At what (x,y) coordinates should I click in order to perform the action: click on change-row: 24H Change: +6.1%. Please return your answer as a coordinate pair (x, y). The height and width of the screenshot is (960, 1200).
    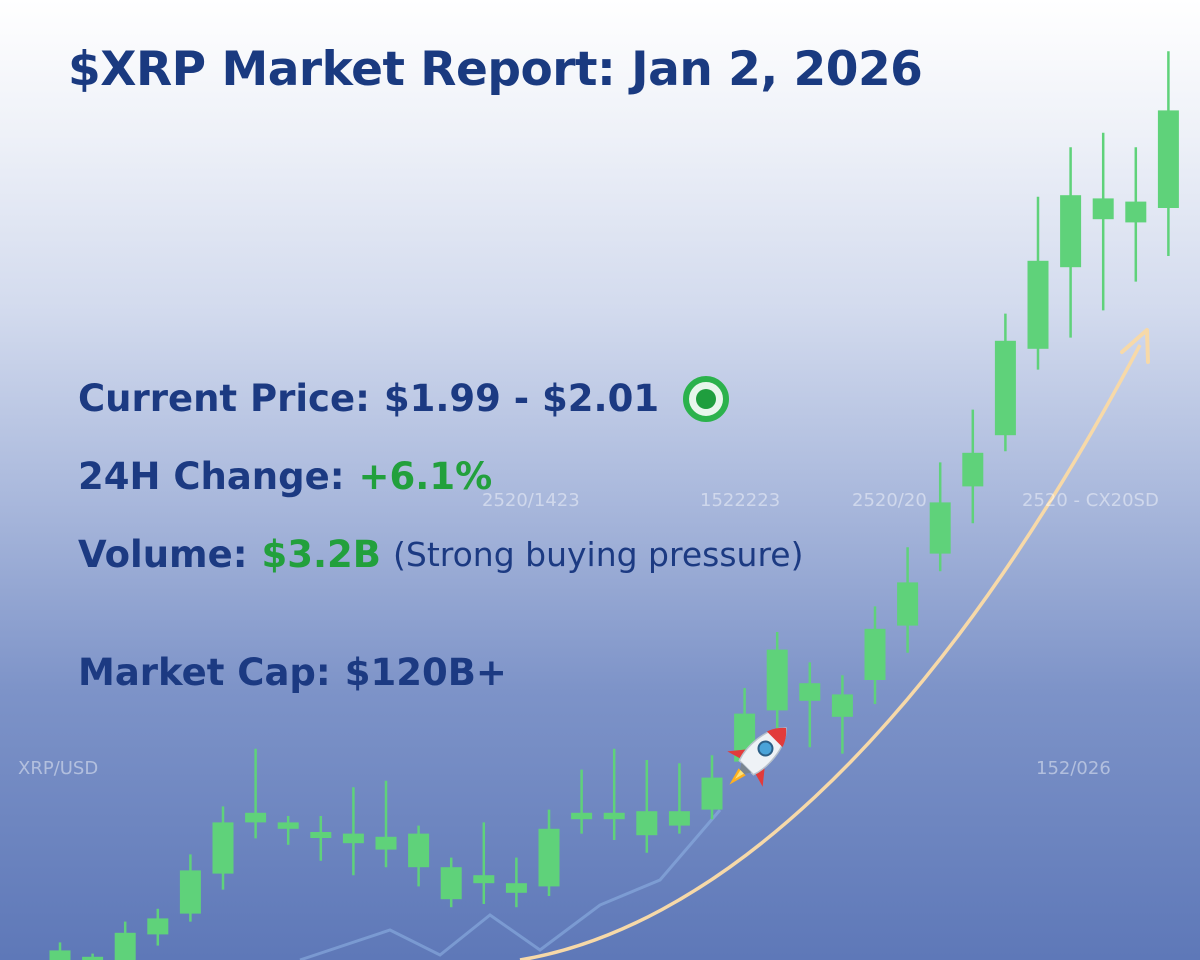
    Looking at the image, I should click on (440, 477).